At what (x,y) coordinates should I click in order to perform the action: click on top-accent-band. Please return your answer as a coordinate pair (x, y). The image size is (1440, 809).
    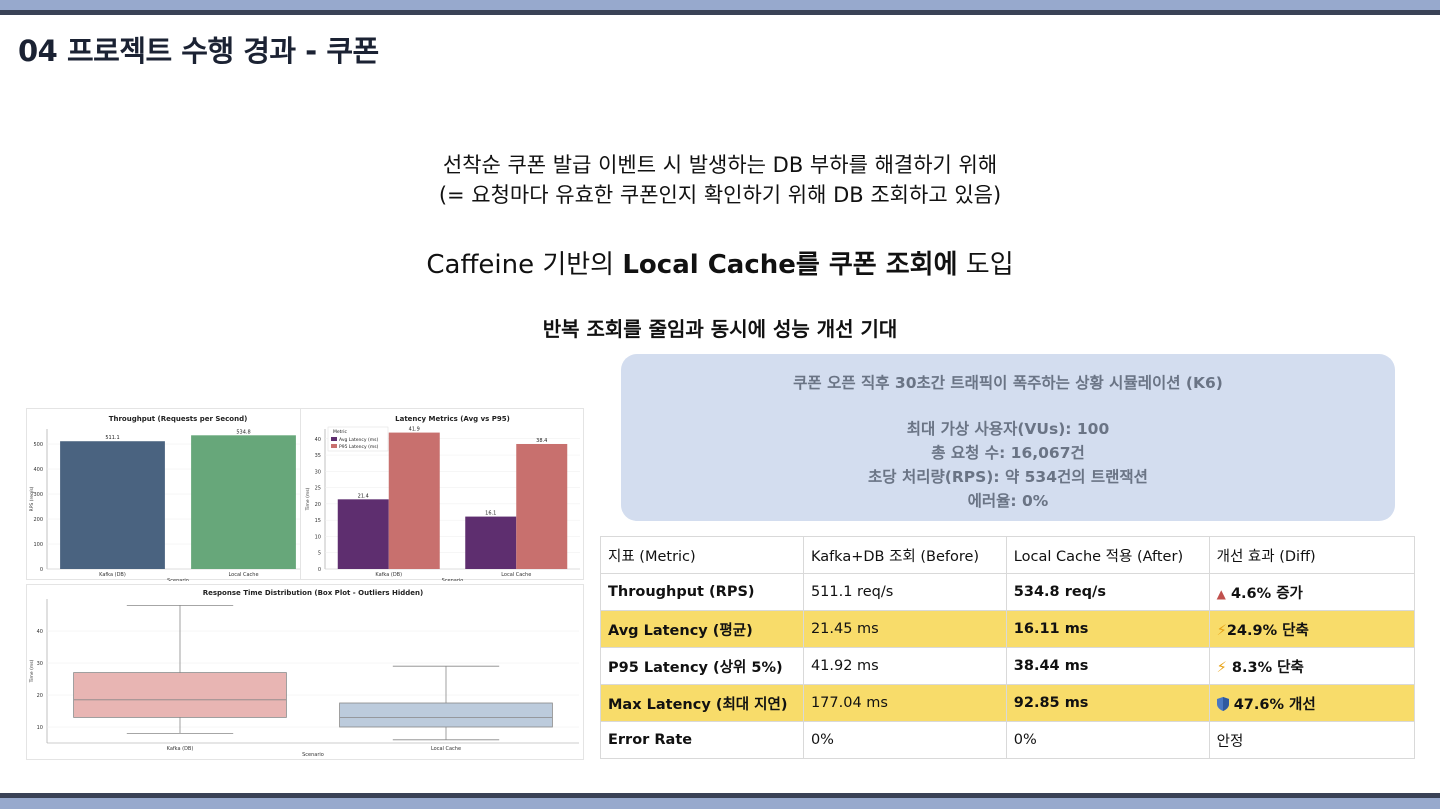
    Looking at the image, I should click on (720, 5).